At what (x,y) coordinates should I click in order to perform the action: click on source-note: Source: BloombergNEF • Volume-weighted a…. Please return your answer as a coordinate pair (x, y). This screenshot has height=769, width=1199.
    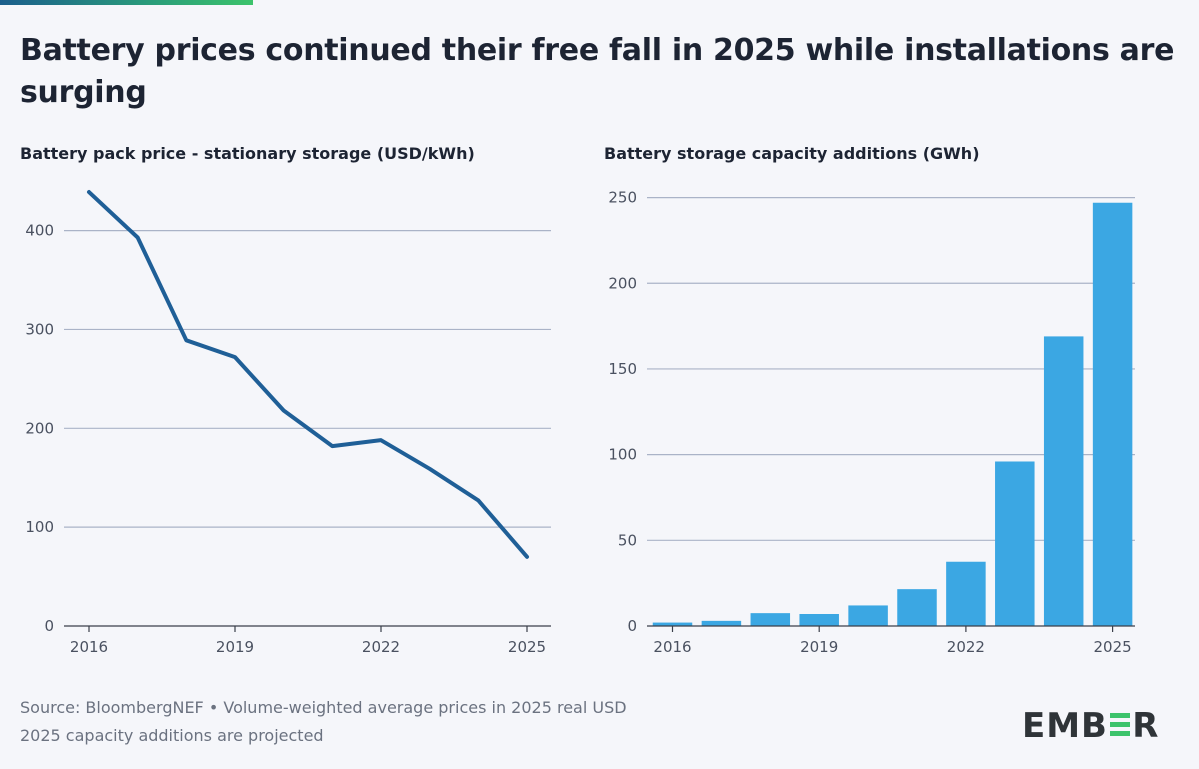
    Looking at the image, I should click on (323, 707).